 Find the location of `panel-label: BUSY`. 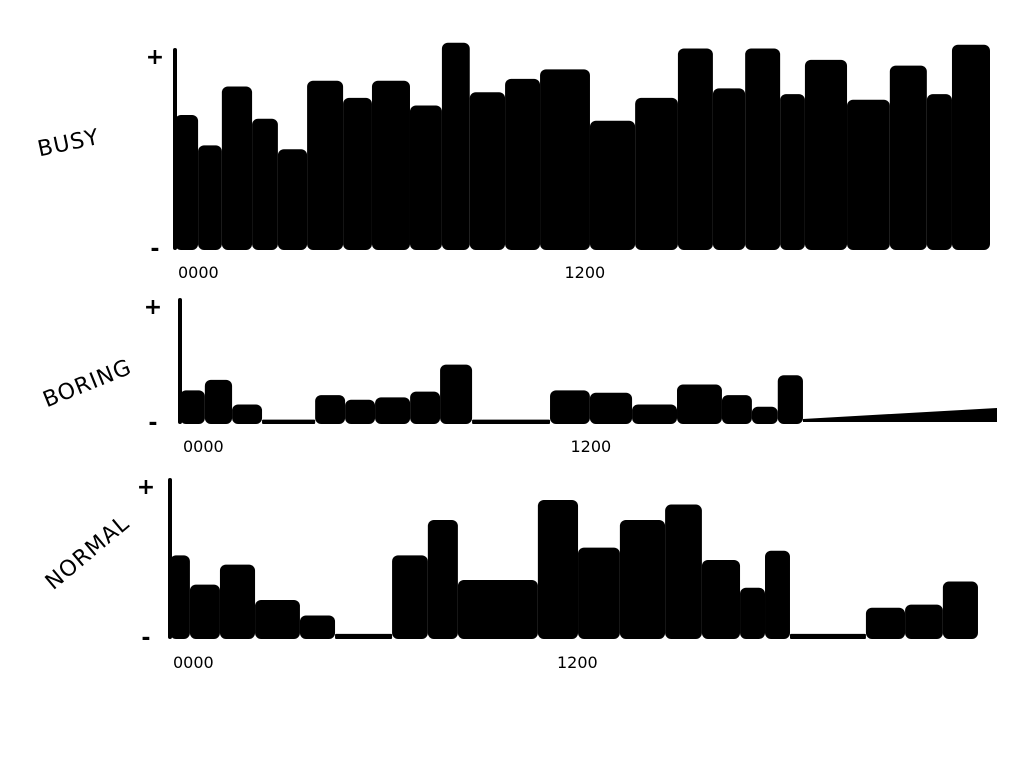

panel-label: BUSY is located at coordinates (68, 143).